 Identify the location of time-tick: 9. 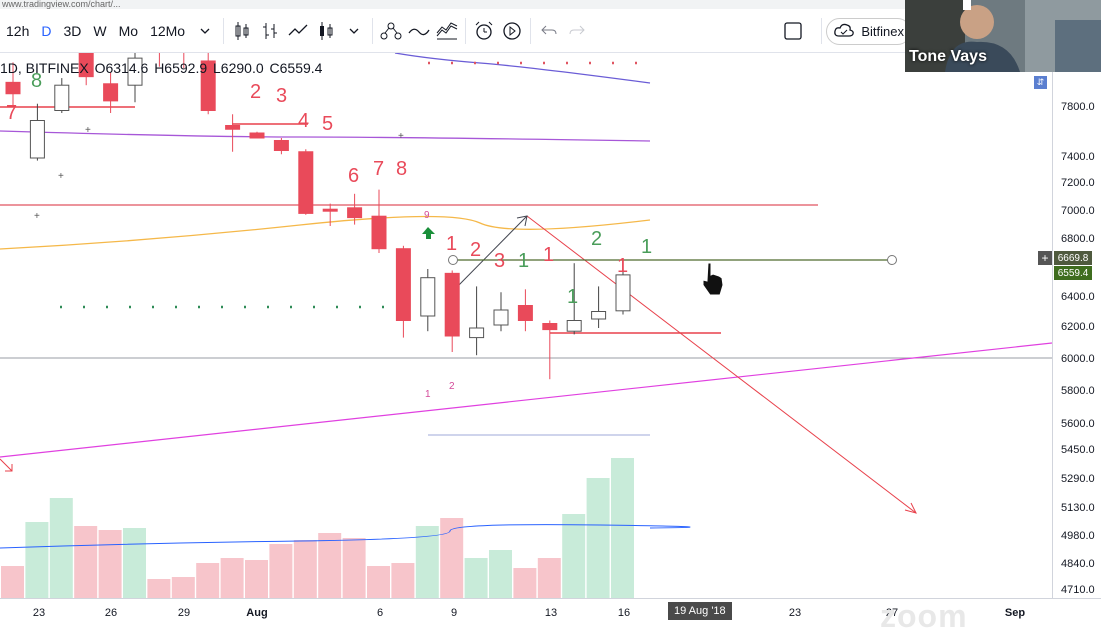
(454, 613).